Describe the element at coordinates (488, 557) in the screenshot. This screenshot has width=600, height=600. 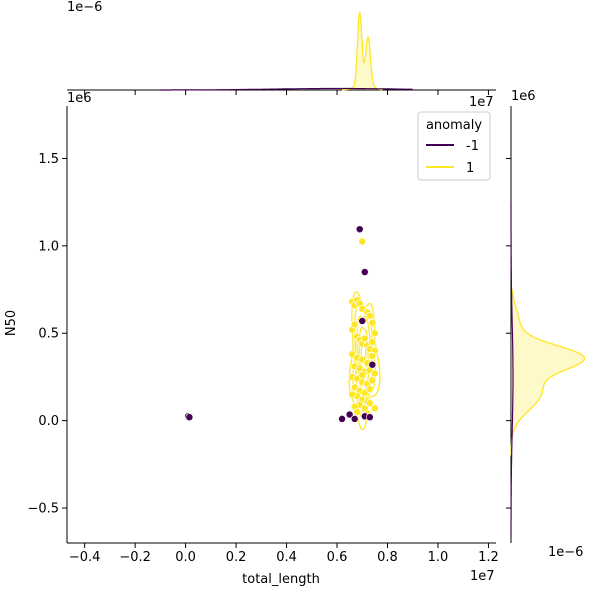
I see `x-tick-label: 1.2` at that location.